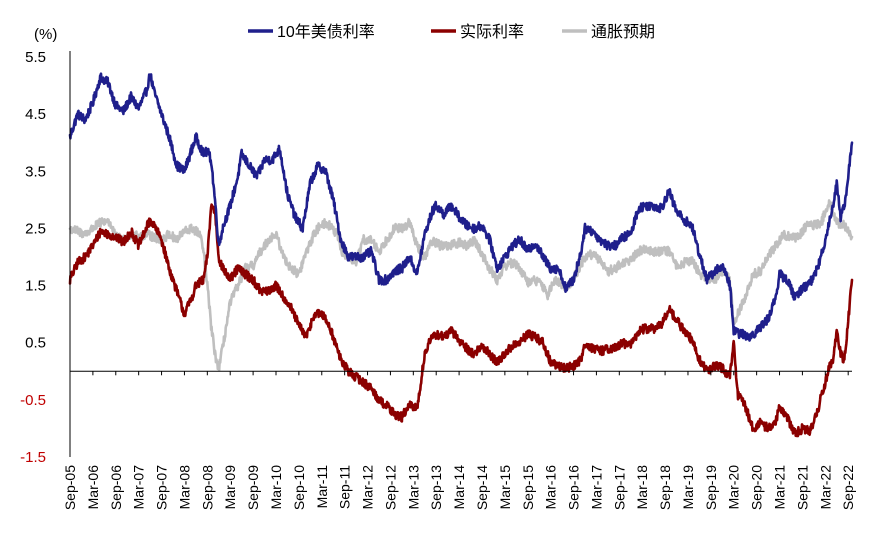 Image resolution: width=876 pixels, height=541 pixels. Describe the element at coordinates (619, 487) in the screenshot. I see `x-tick-label: Sep-17` at that location.